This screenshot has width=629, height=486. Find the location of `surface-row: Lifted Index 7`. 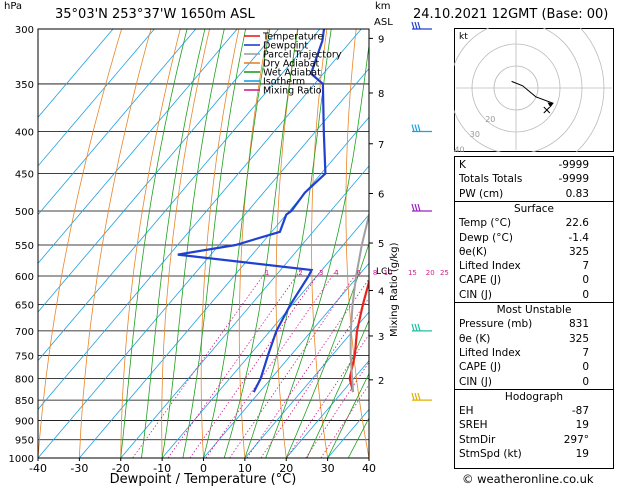

surface-row: Lifted Index 7 is located at coordinates (524, 266).